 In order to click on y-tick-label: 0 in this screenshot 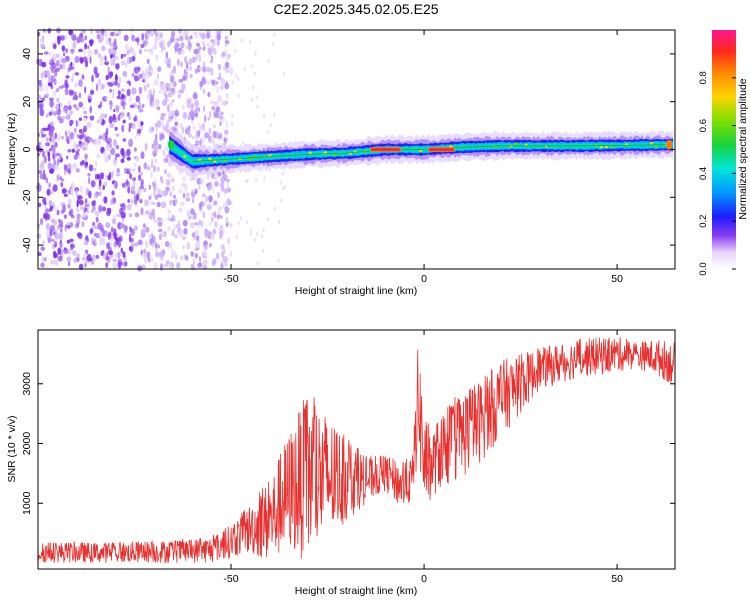, I will do `click(27, 149)`.